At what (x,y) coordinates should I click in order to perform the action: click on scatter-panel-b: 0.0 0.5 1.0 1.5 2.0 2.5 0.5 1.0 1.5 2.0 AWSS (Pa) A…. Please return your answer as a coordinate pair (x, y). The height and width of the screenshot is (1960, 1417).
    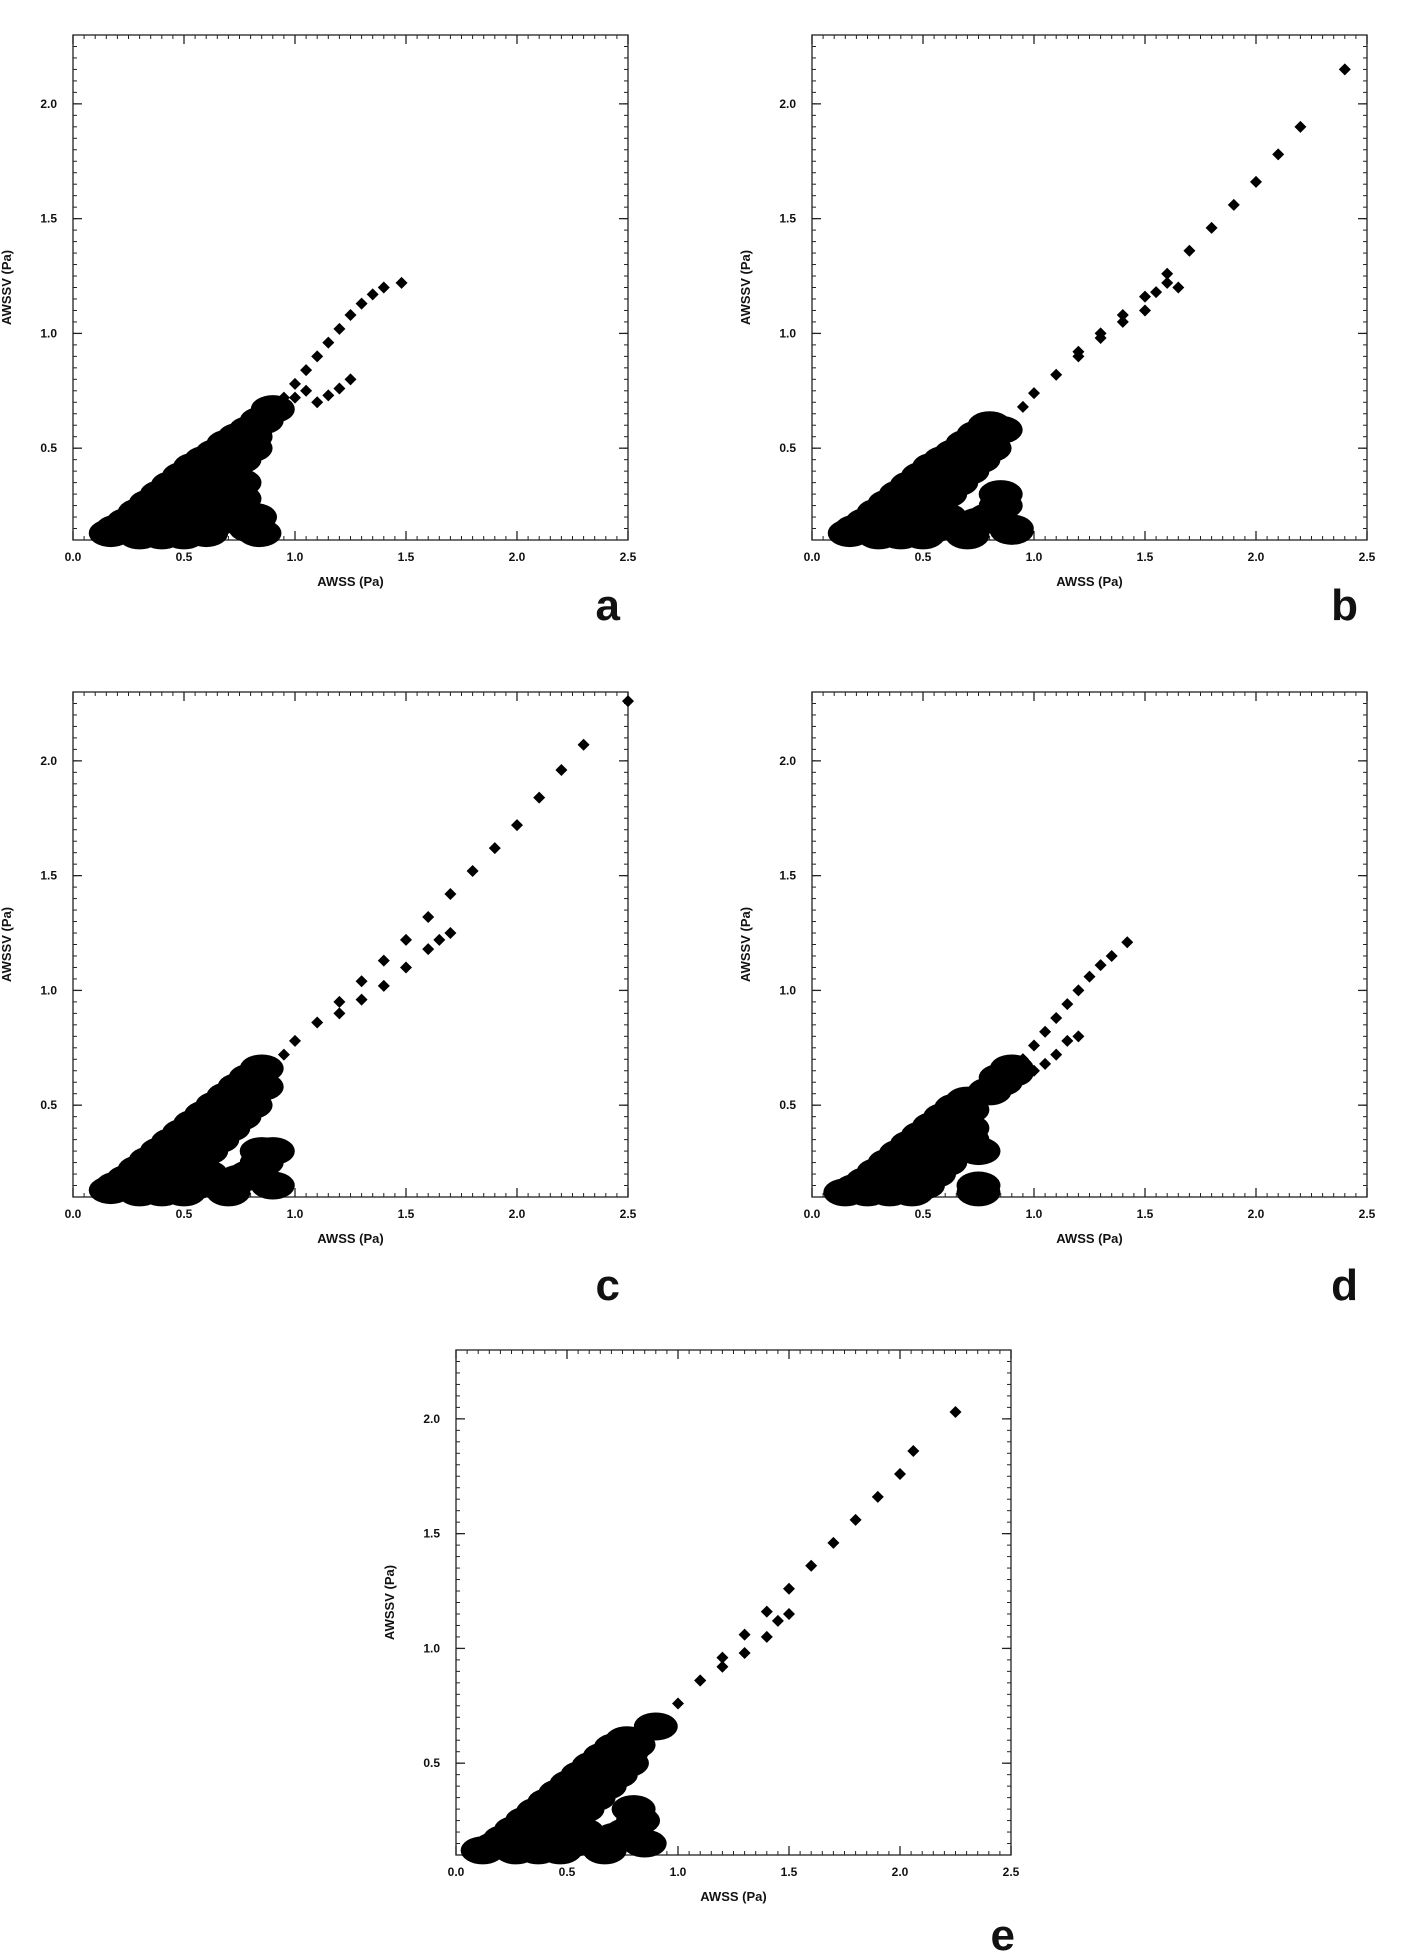
    Looking at the image, I should click on (1057, 332).